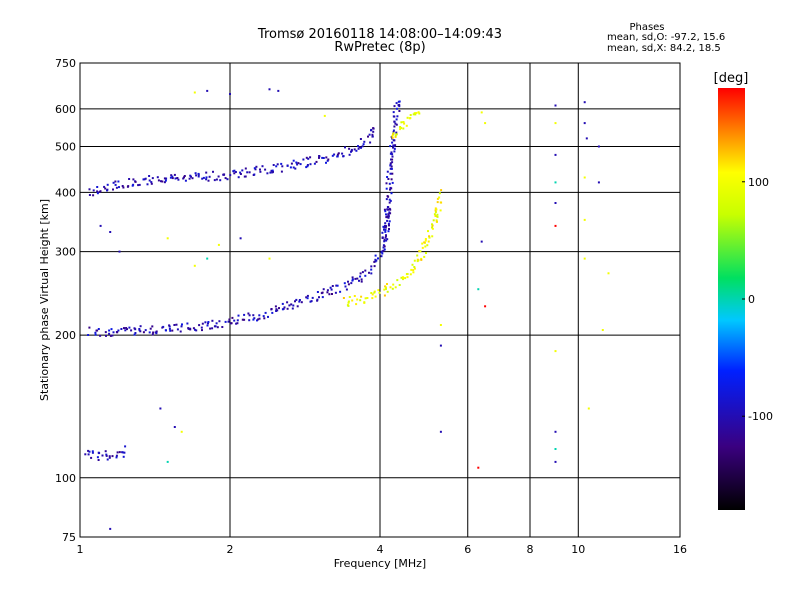  Describe the element at coordinates (65, 63) in the screenshot. I see `y-tick-label: 750` at that location.